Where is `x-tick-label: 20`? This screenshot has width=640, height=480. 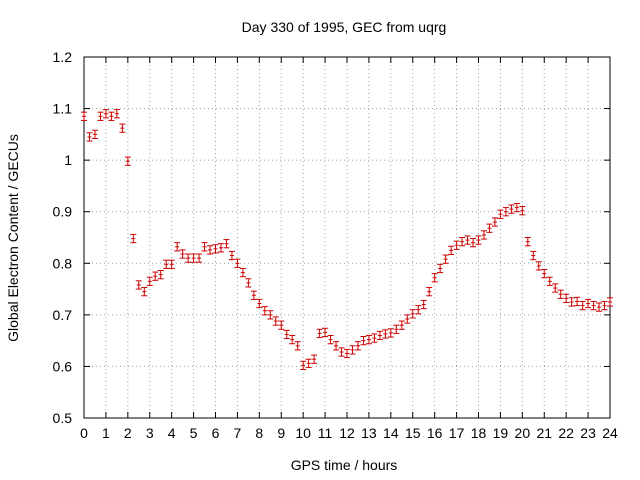 x-tick-label: 20 is located at coordinates (523, 433).